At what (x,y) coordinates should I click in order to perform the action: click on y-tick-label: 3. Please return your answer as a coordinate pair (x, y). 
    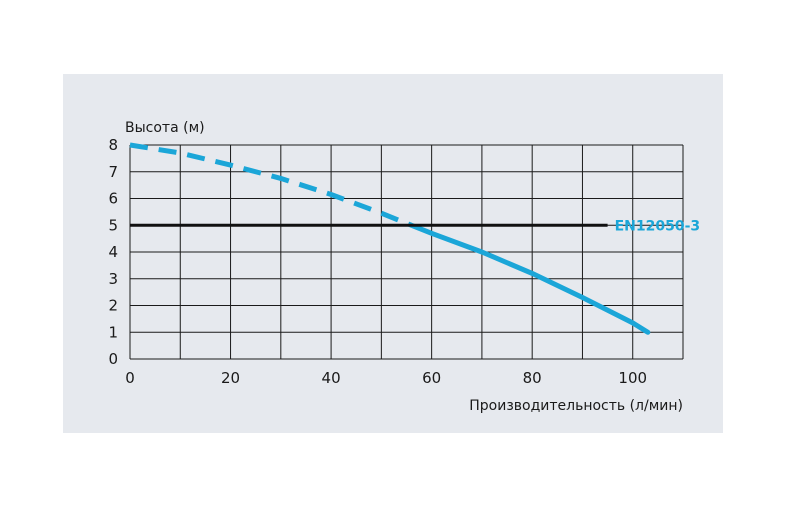
    Looking at the image, I should click on (113, 279).